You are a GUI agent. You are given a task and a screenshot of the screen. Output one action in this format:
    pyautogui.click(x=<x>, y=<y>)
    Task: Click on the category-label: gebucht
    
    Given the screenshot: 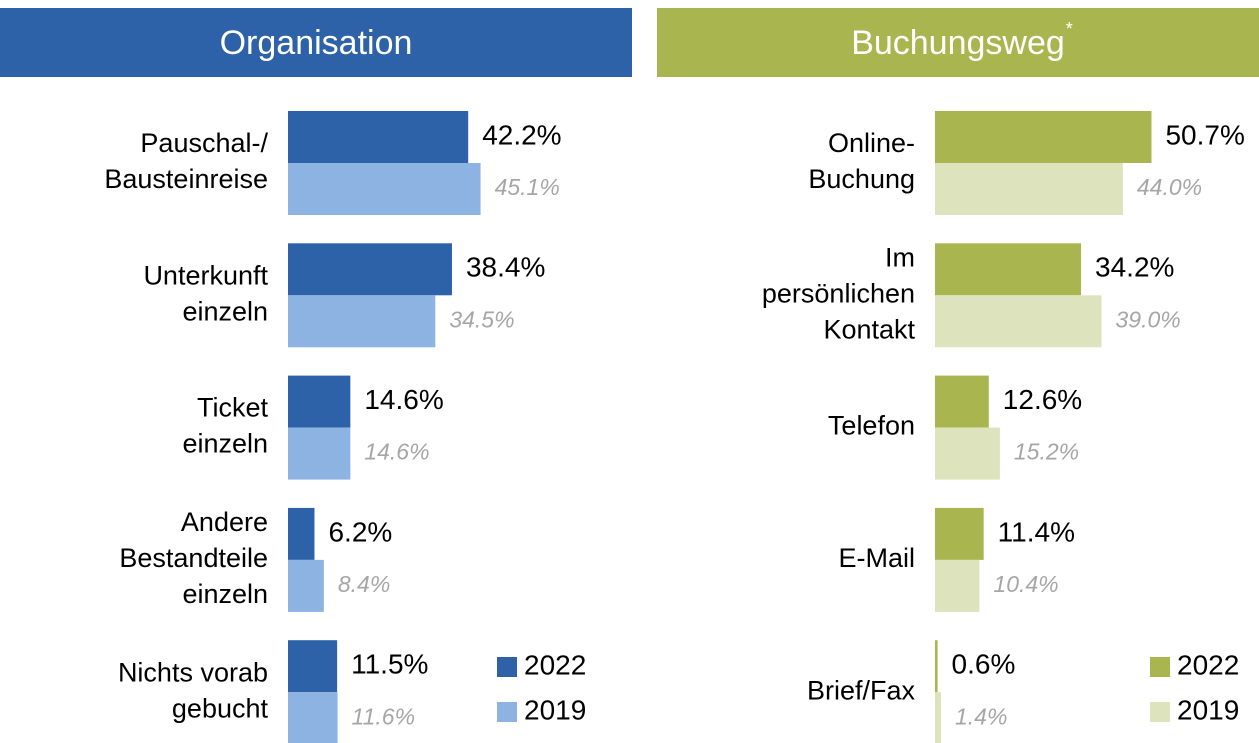 What is the action you would take?
    pyautogui.click(x=220, y=708)
    